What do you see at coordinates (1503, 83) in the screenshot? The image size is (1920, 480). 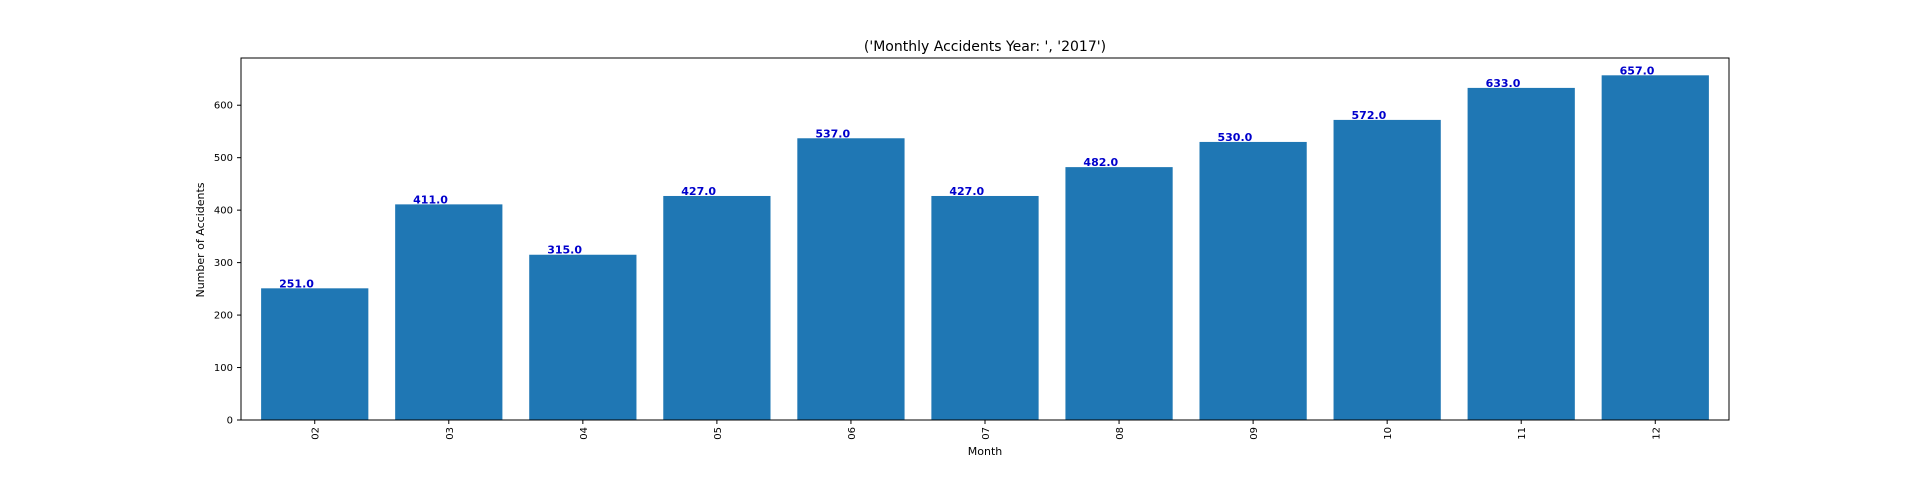 I see `data-label-11: 633.0` at bounding box center [1503, 83].